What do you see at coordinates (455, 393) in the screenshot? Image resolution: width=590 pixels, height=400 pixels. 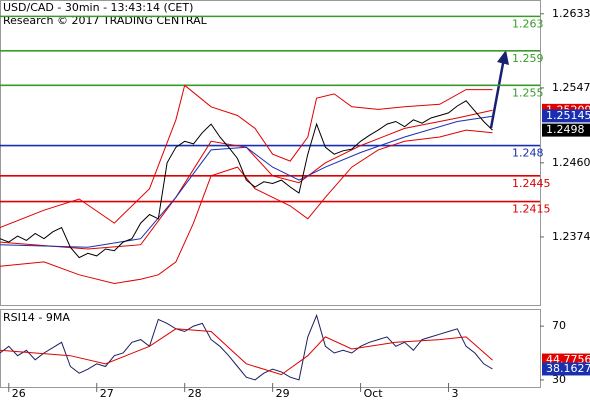 I see `x-tick-label: 3` at bounding box center [455, 393].